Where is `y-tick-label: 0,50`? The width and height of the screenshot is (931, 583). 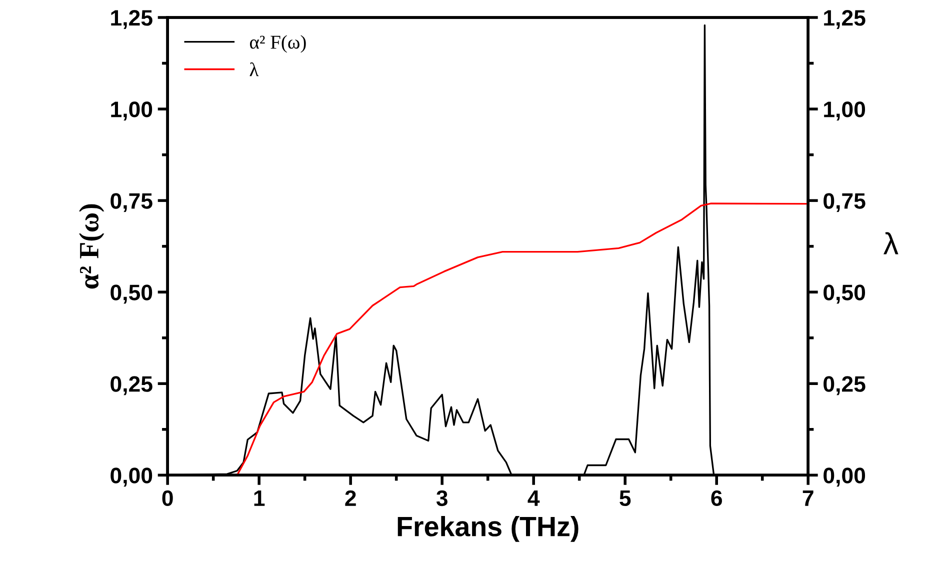
y-tick-label: 0,50 is located at coordinates (131, 294).